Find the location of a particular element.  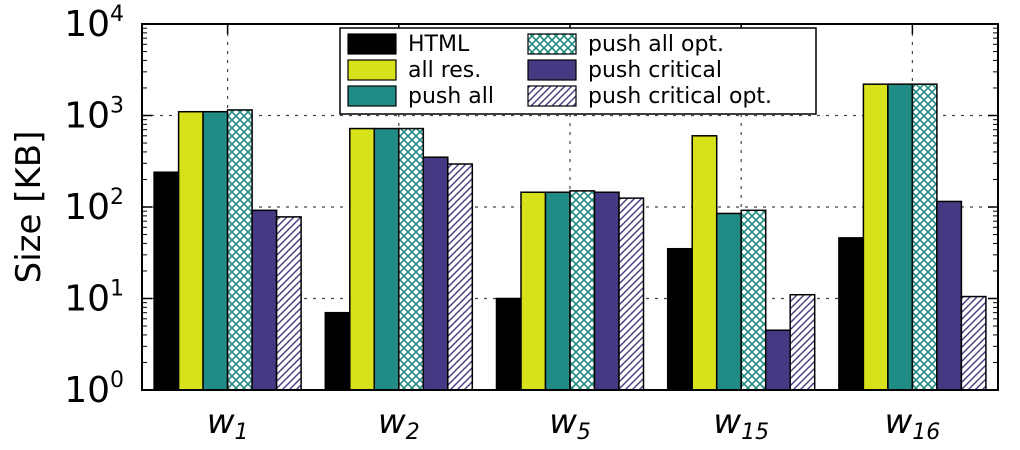

x-tick-label: w16 is located at coordinates (912, 423).